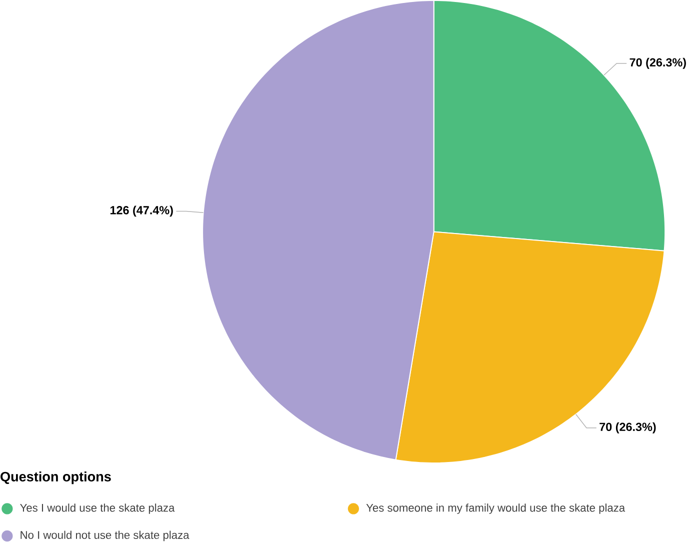  Describe the element at coordinates (97, 509) in the screenshot. I see `legend-label: Yes I would use the skate plaza` at that location.